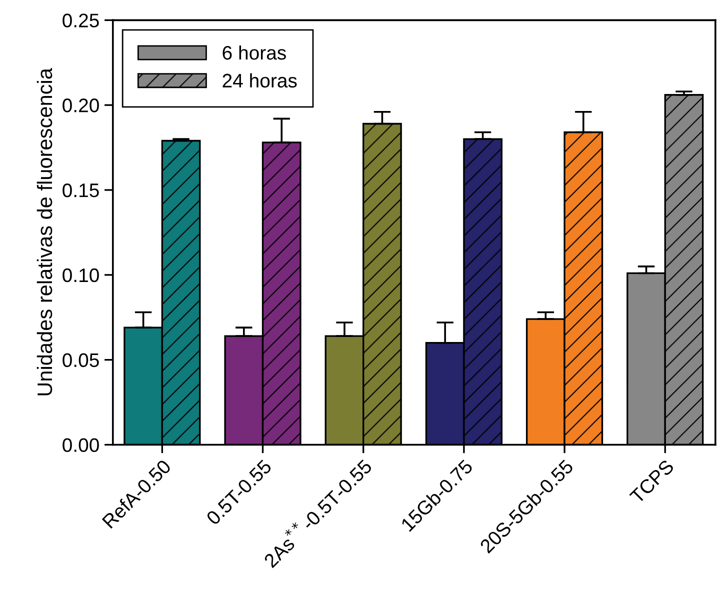 This screenshot has width=719, height=593. I want to click on y-tick-label: 0.00, so click(80, 445).